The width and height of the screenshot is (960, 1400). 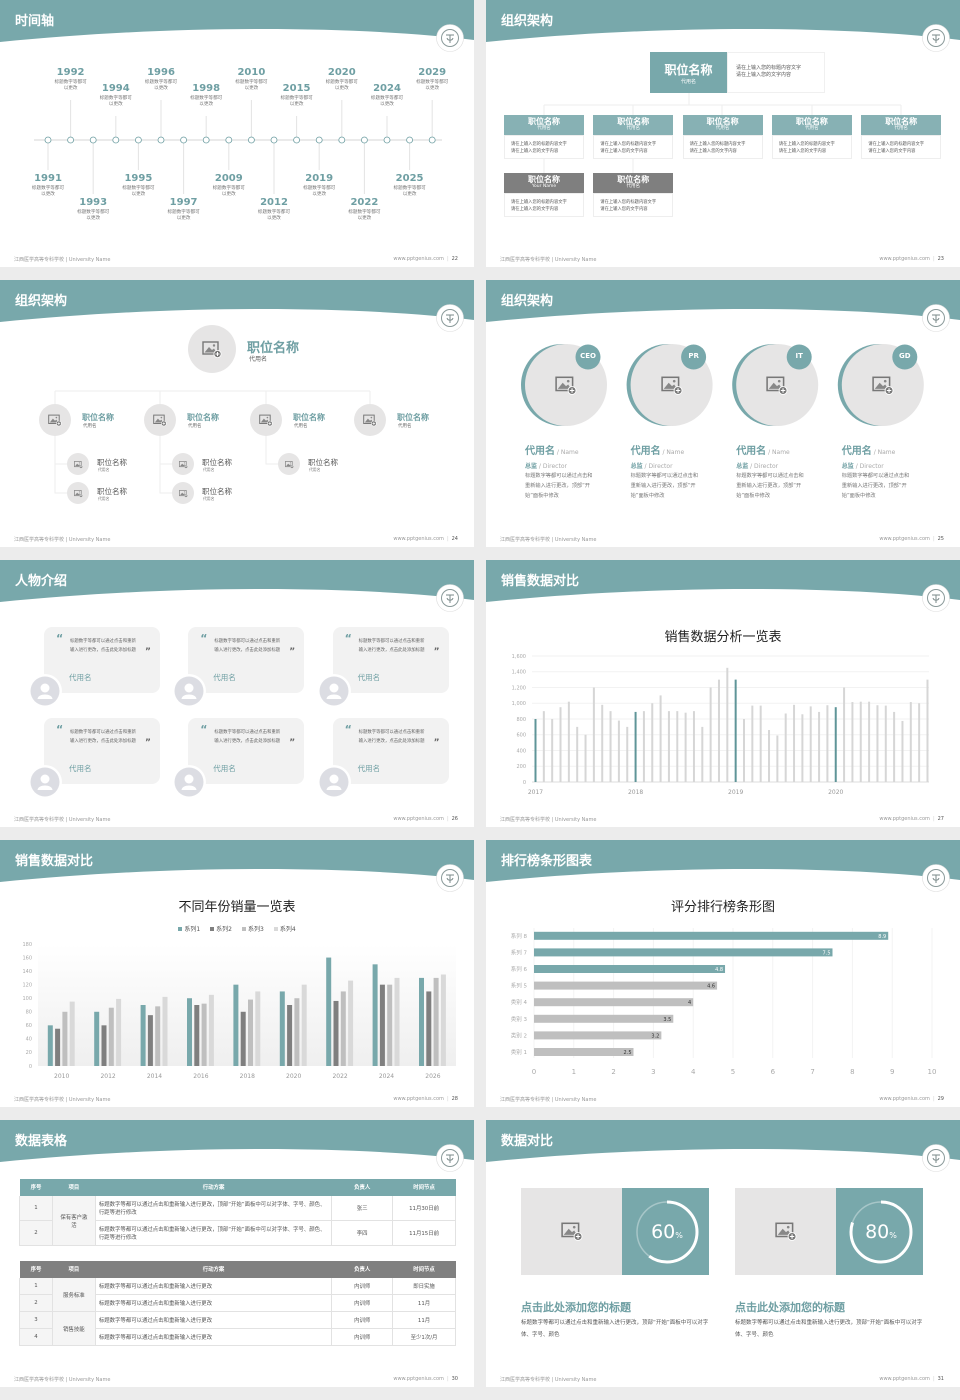 I want to click on category-label: 类别 4, so click(x=519, y=1002).